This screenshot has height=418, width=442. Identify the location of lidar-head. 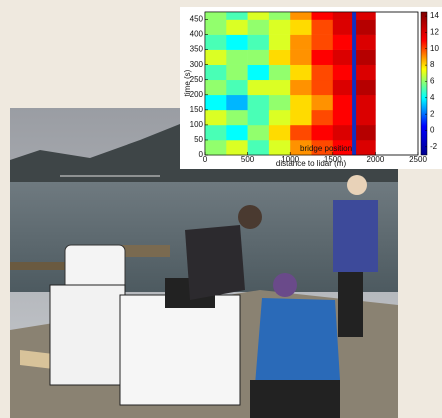
(95, 267).